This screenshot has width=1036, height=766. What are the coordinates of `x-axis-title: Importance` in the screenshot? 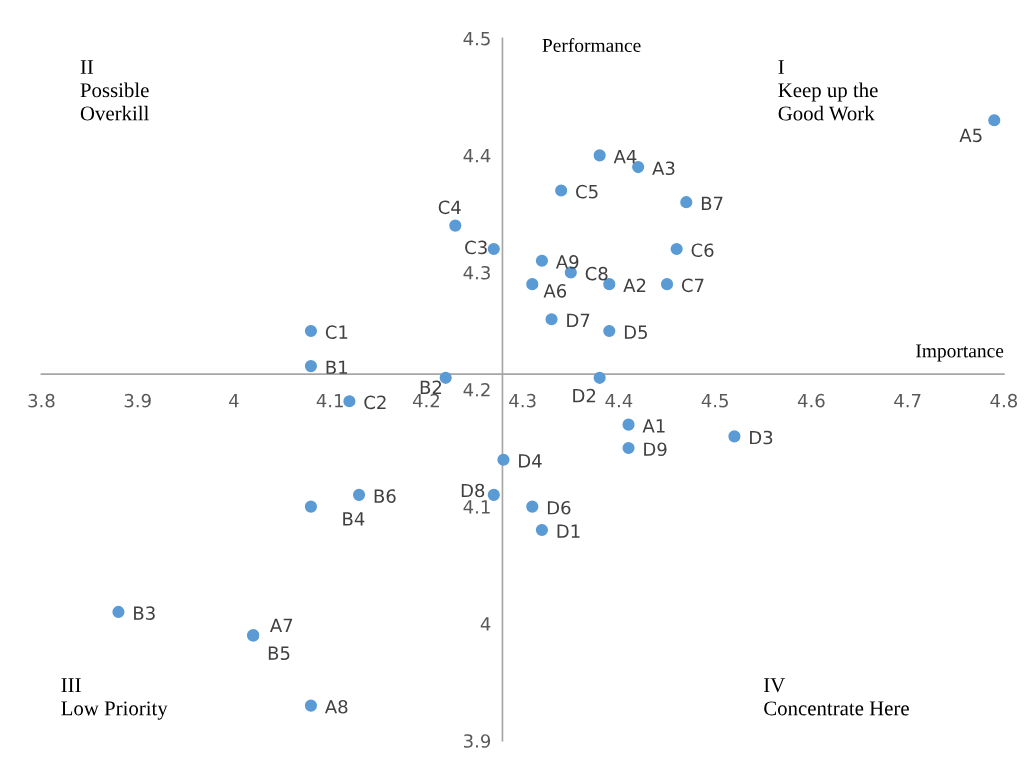 It's located at (960, 353).